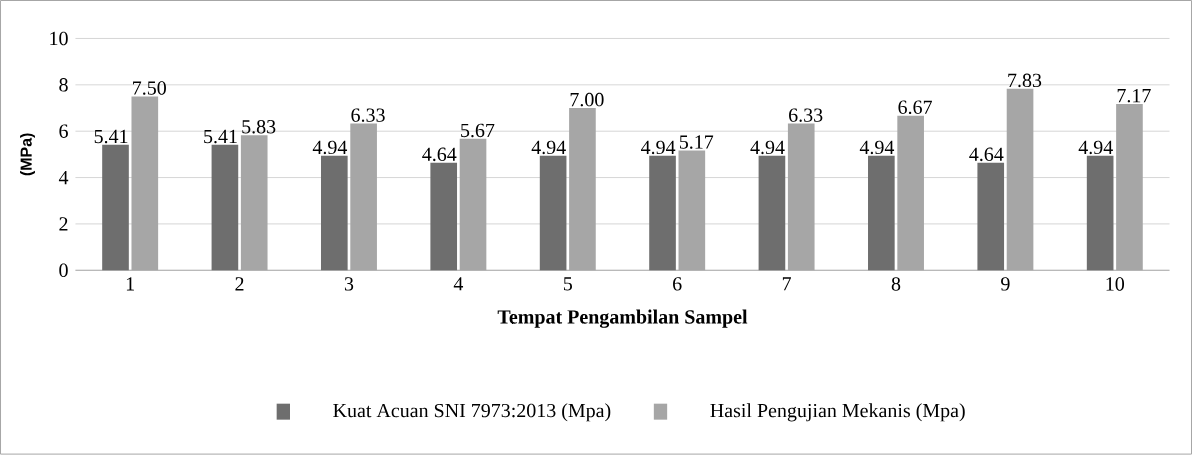 This screenshot has width=1192, height=455. I want to click on y-tick-label: 10, so click(59, 38).